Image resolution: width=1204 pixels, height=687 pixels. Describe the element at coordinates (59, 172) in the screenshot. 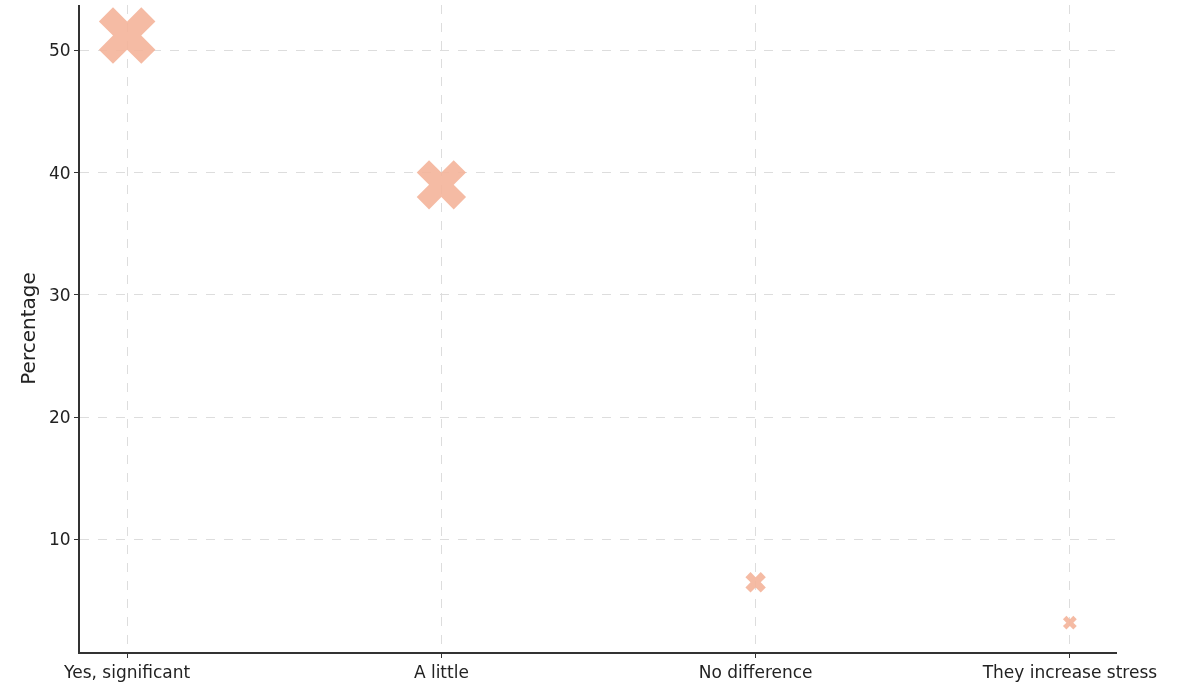

I see `y-tick-label: 40` at that location.